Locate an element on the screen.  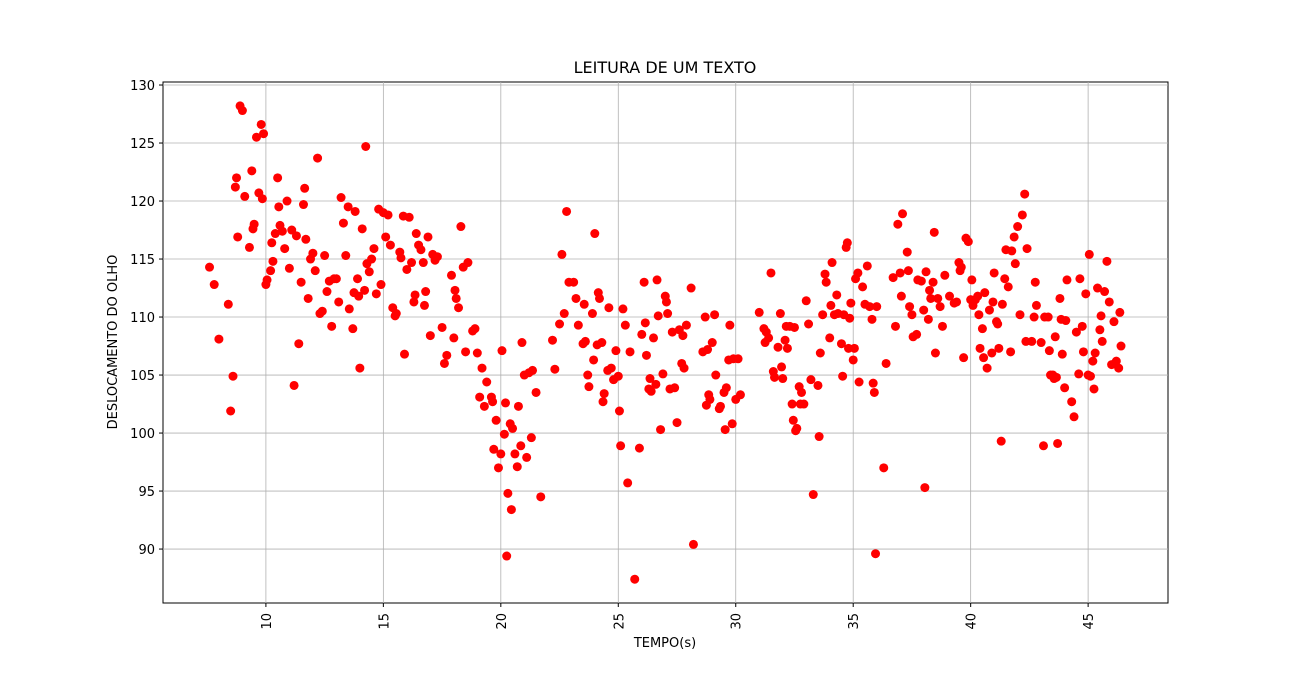
y-tick-label: 125 is located at coordinates (142, 144).